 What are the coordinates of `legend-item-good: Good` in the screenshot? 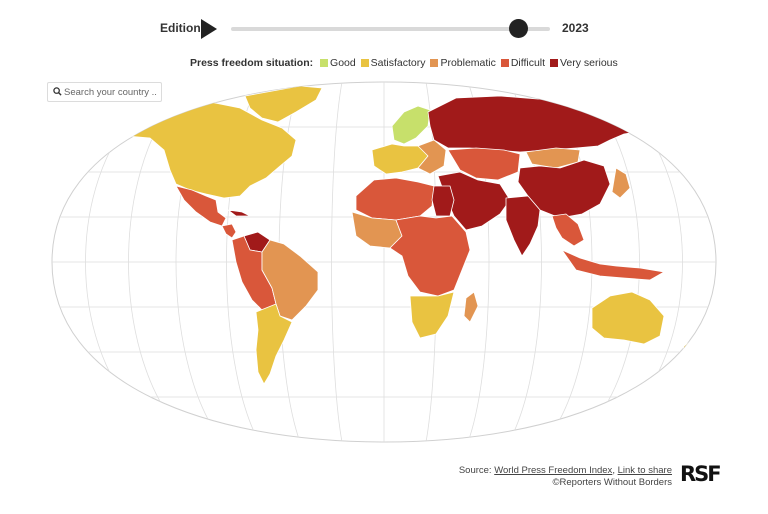 It's located at (338, 63).